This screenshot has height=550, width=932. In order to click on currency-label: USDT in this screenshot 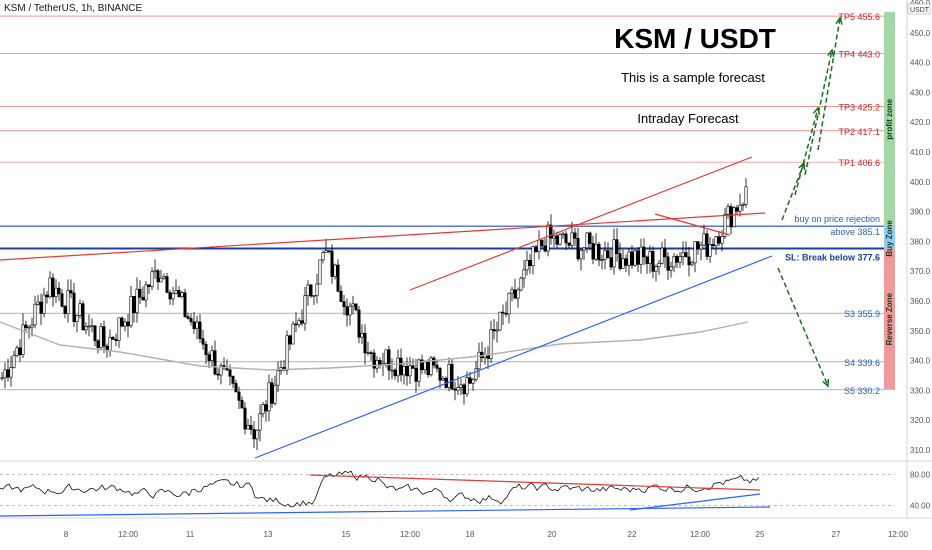, I will do `click(920, 10)`.